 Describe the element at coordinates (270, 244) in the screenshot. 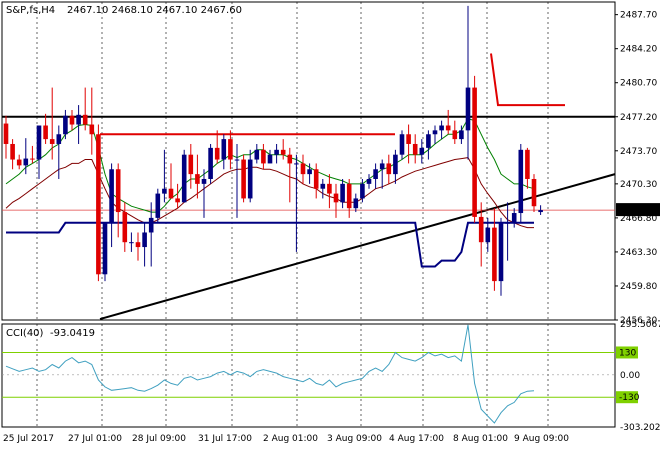

I see `step-stop-line` at that location.